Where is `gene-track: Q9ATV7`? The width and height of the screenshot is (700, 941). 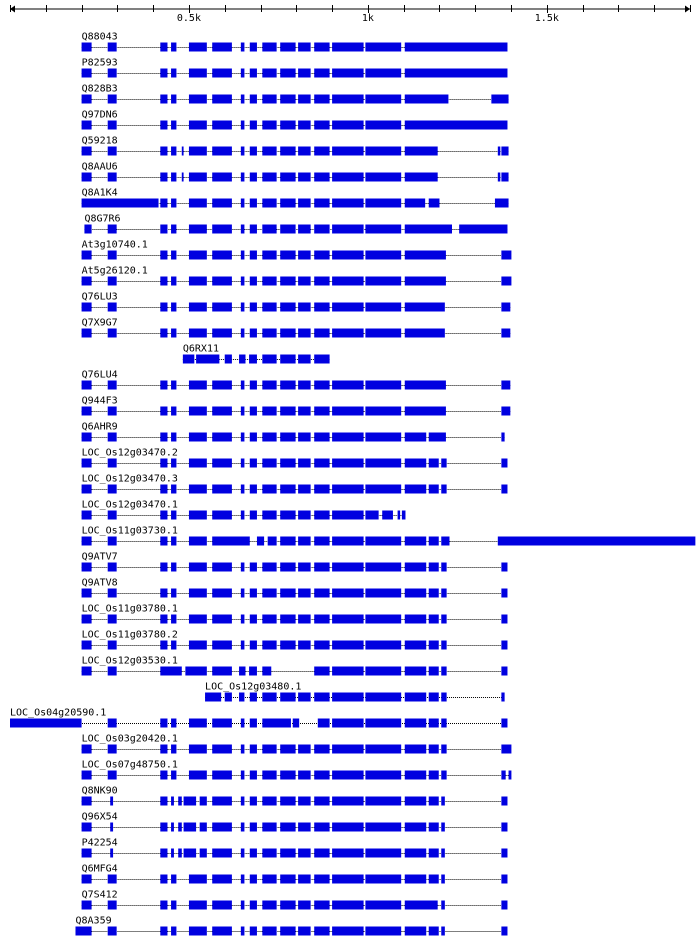 gene-track: Q9ATV7 is located at coordinates (294, 562).